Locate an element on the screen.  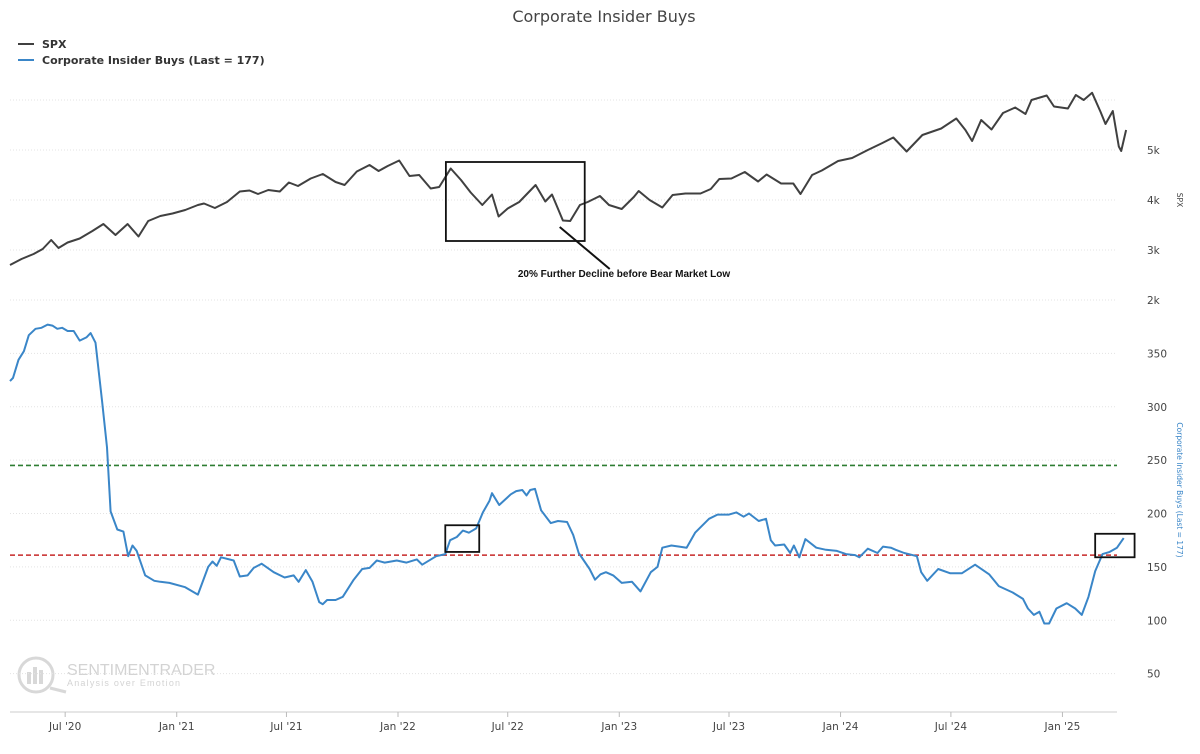
annotation-callout is located at coordinates (585, 248).